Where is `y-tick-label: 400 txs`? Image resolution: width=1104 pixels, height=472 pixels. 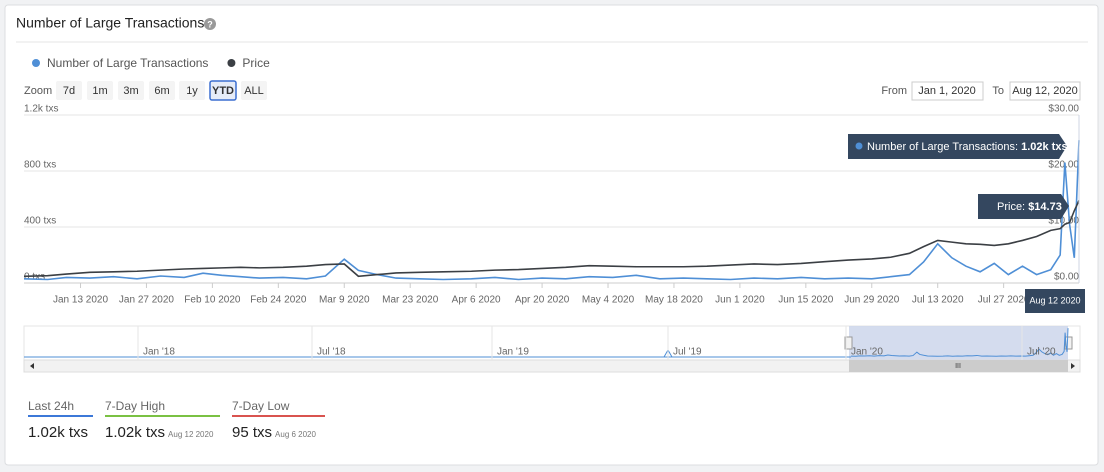
y-tick-label: 400 txs is located at coordinates (40, 221).